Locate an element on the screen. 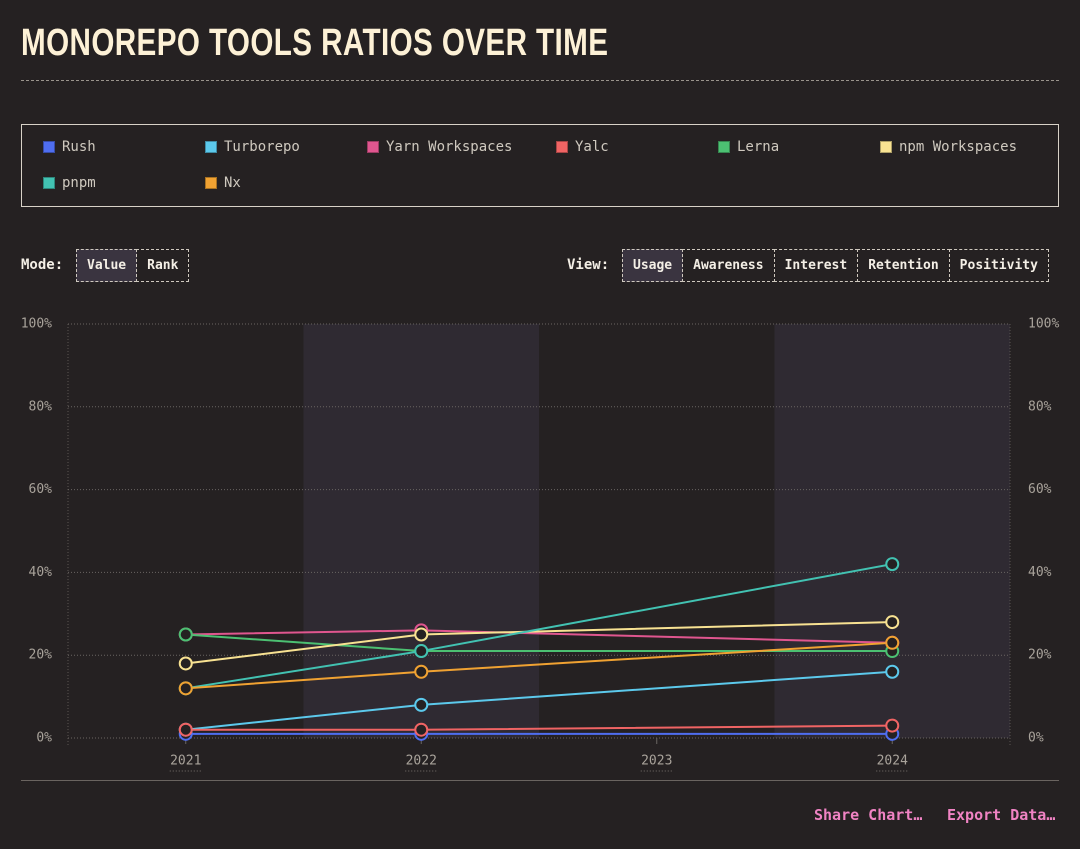 This screenshot has height=849, width=1080. legend-item: Rush is located at coordinates (69, 147).